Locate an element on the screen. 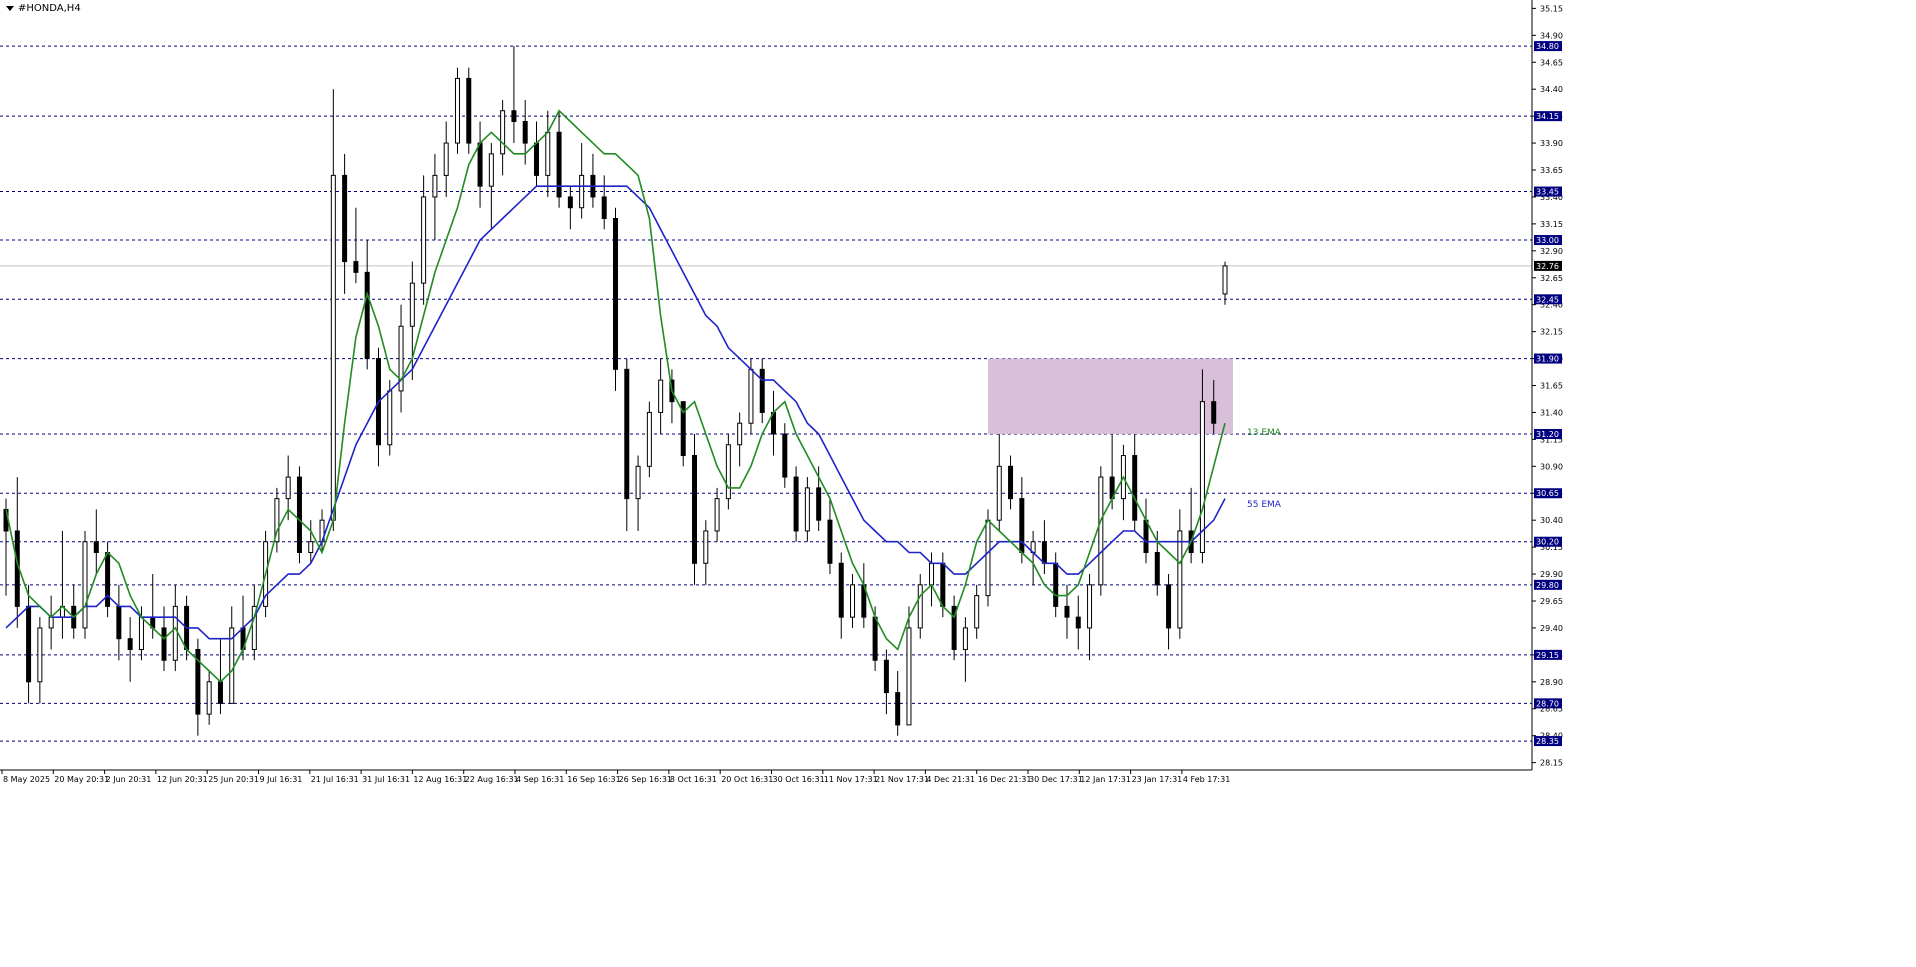 This screenshot has width=1916, height=967. y-tick-label: 31.15 is located at coordinates (1551, 439).